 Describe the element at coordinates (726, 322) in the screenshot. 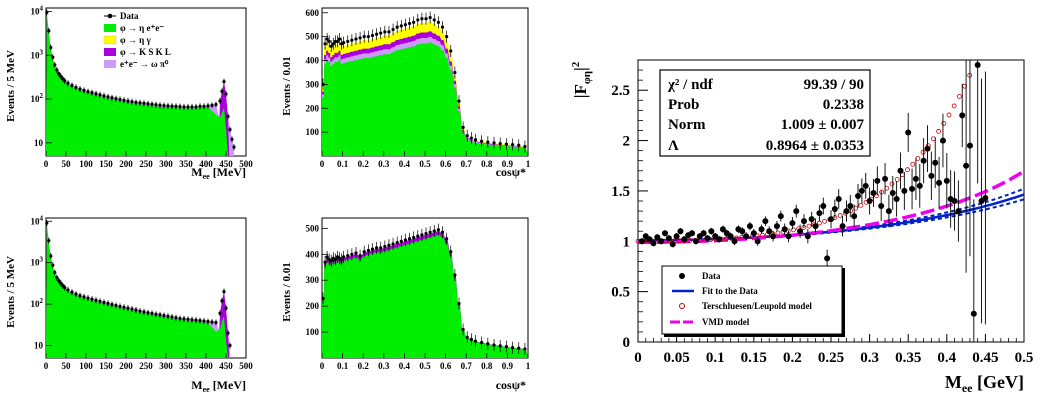

I see `legend-label-vmd: VMD model` at that location.